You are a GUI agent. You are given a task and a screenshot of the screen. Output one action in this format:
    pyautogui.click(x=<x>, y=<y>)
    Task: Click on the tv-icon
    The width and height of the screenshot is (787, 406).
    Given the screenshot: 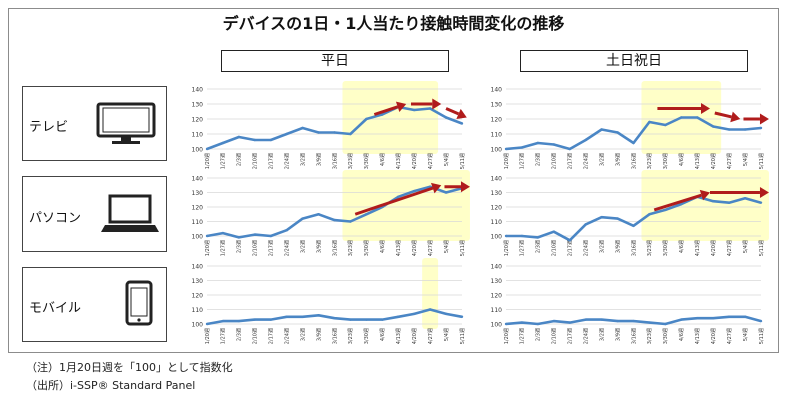 What is the action you would take?
    pyautogui.click(x=126, y=123)
    